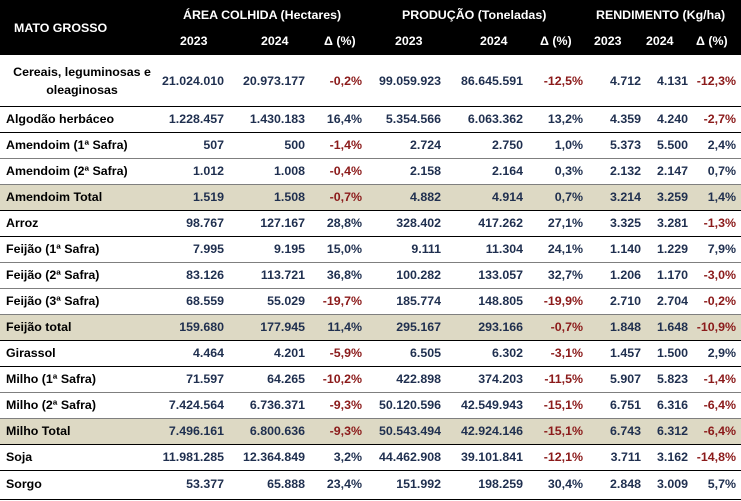 The image size is (741, 501). What do you see at coordinates (425, 197) in the screenshot?
I see `value-cell: 4.882` at bounding box center [425, 197].